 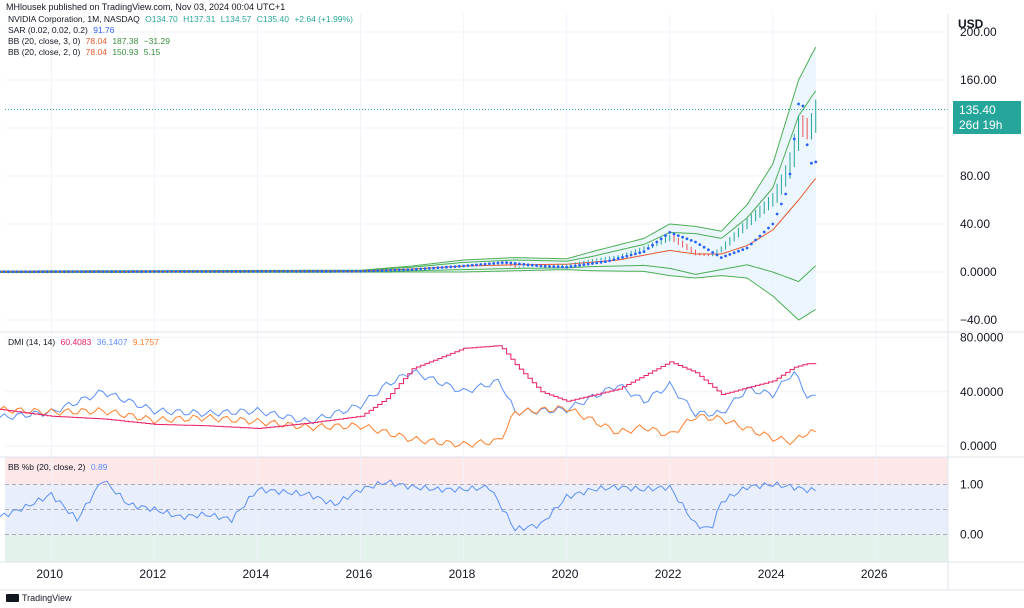 What do you see at coordinates (462, 574) in the screenshot?
I see `x-tick-label: 2018` at bounding box center [462, 574].